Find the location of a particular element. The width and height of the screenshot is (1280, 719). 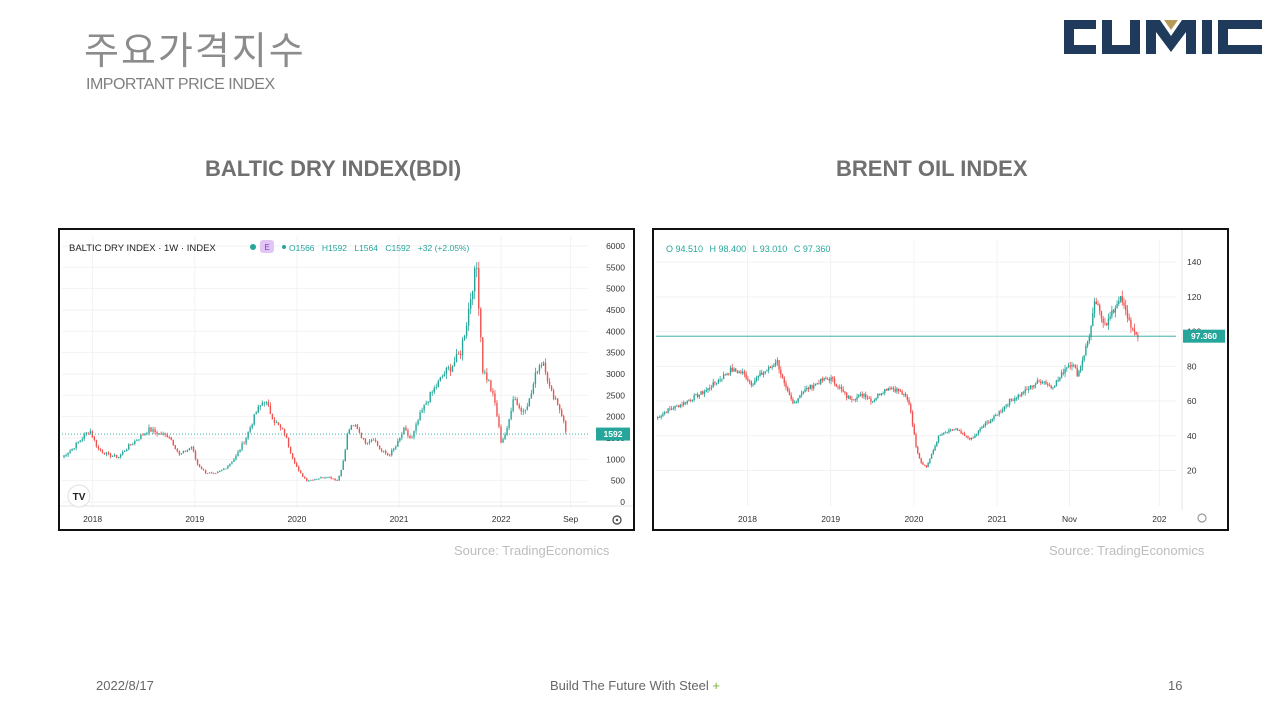

logo-accent is located at coordinates (1171, 25).